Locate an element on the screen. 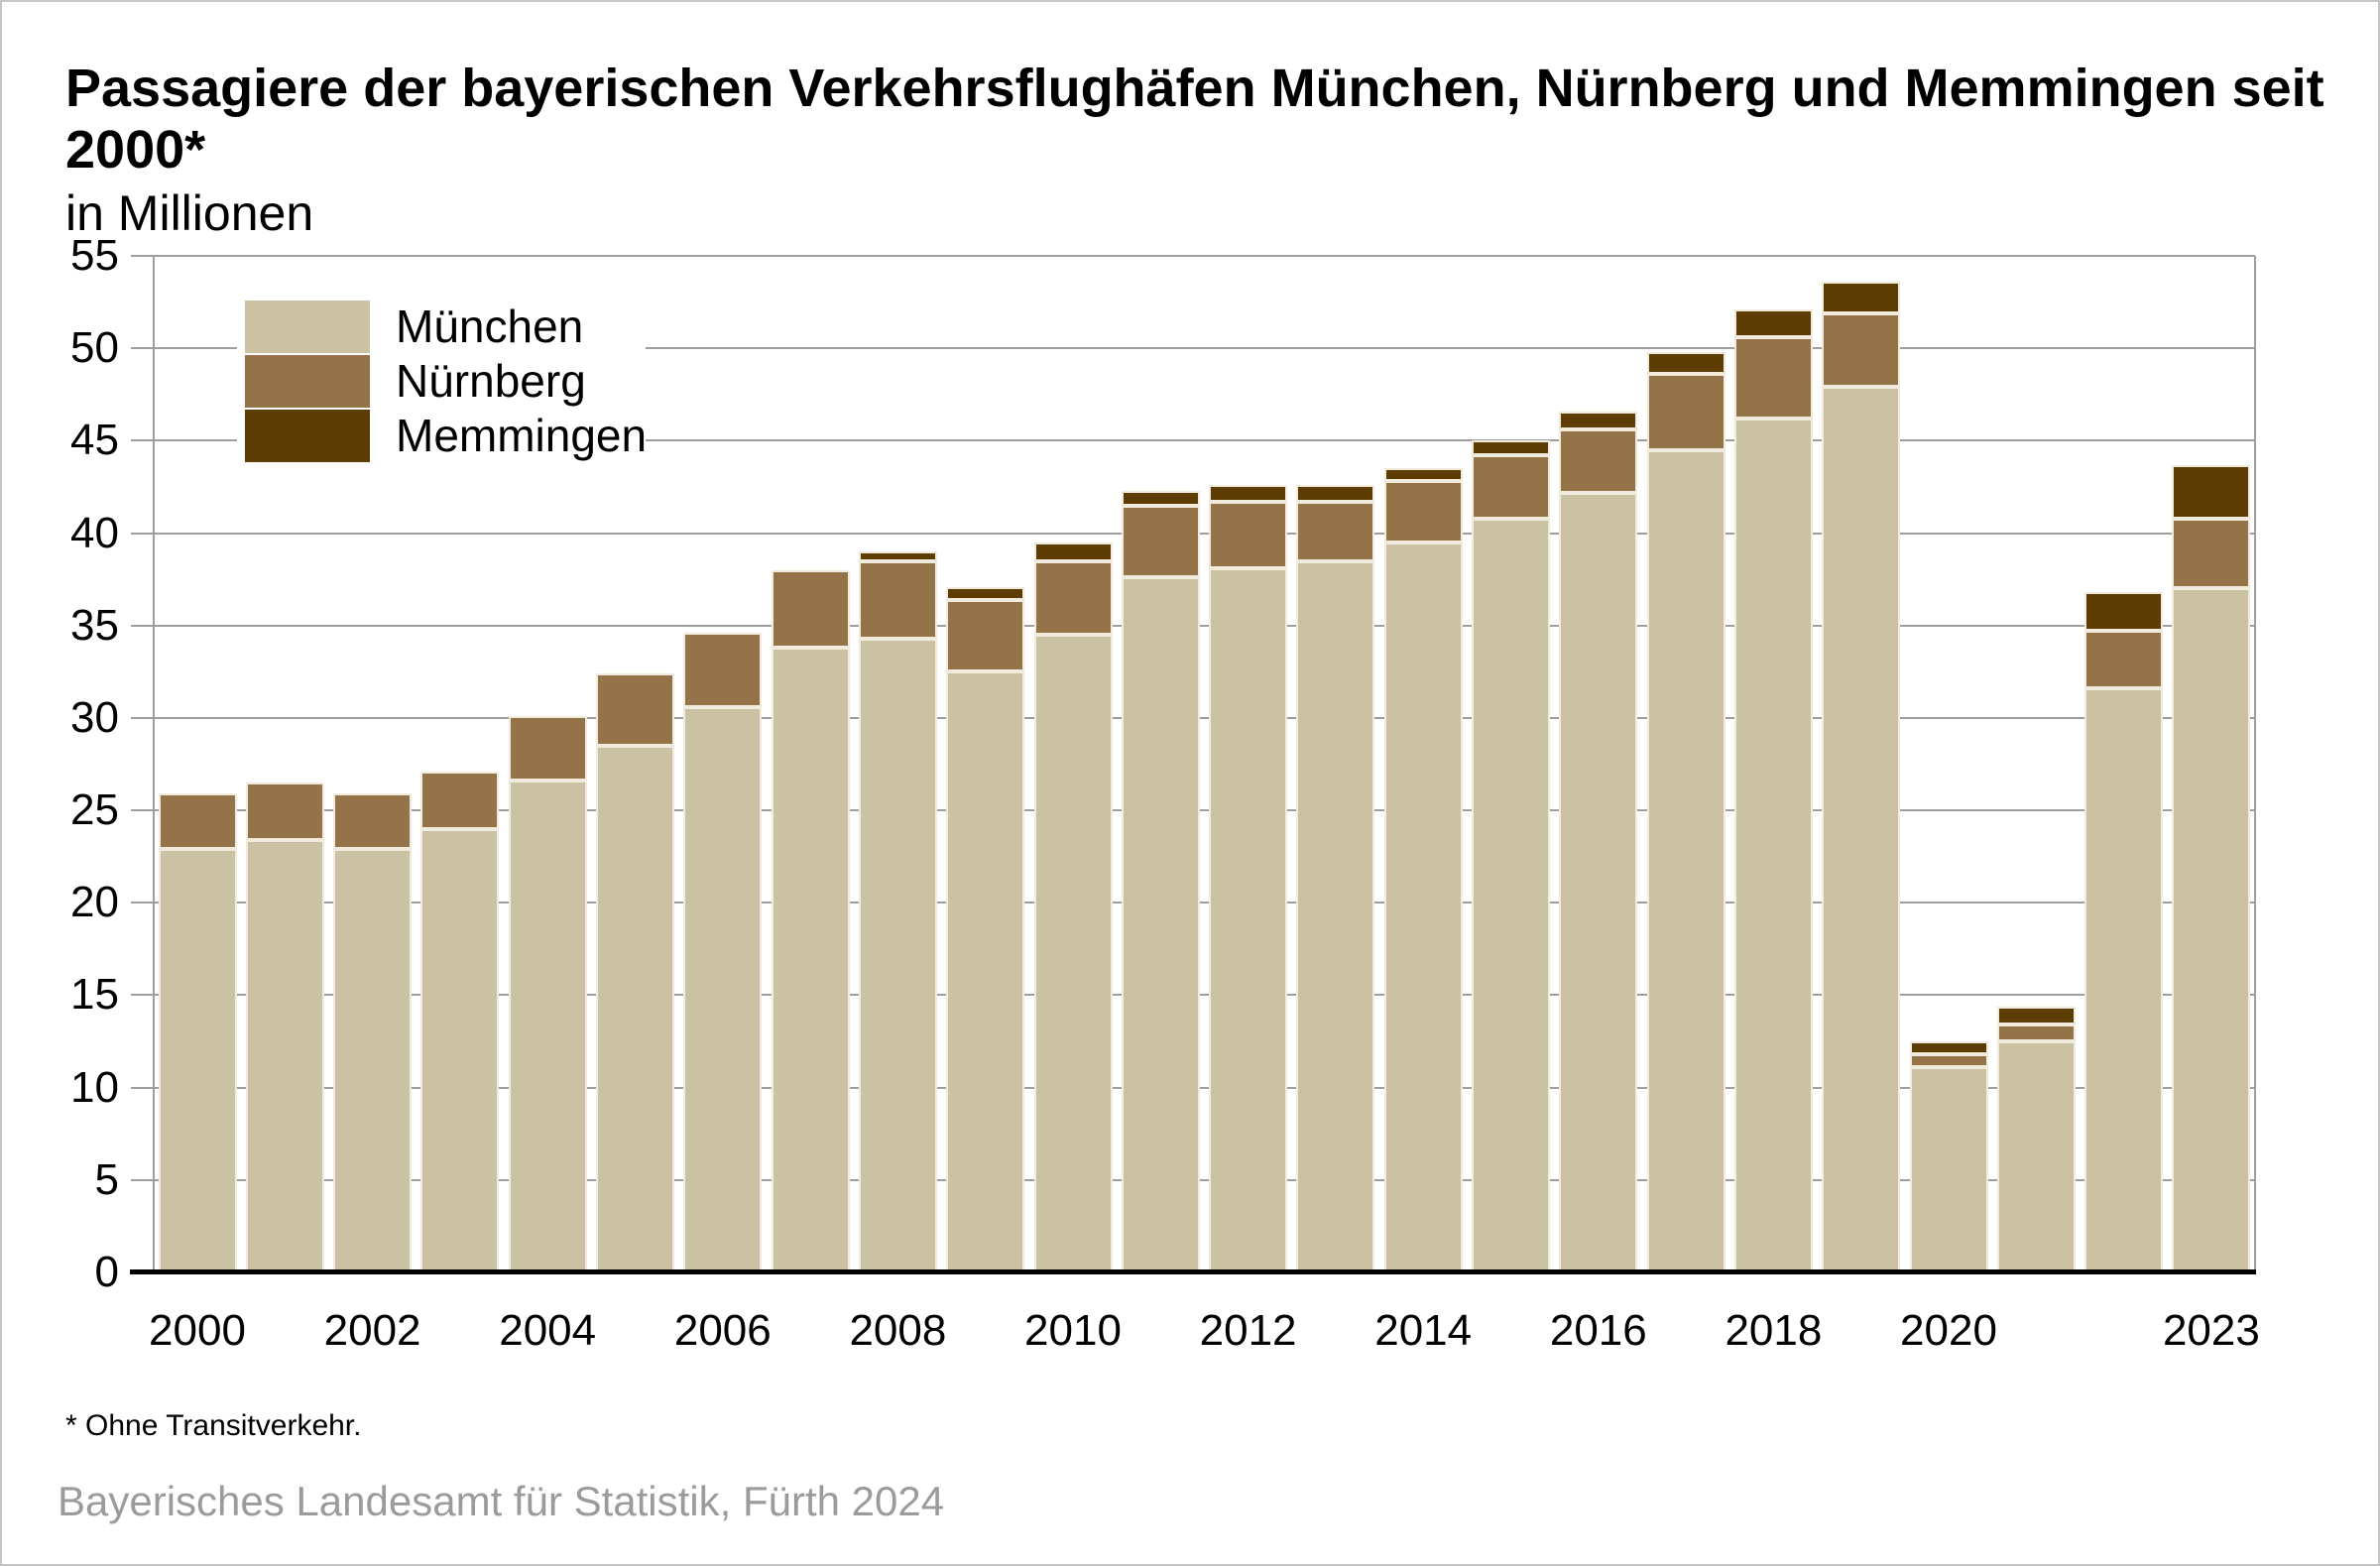 This screenshot has width=2380, height=1566. legend: München Nürnberg Memmingen is located at coordinates (442, 383).